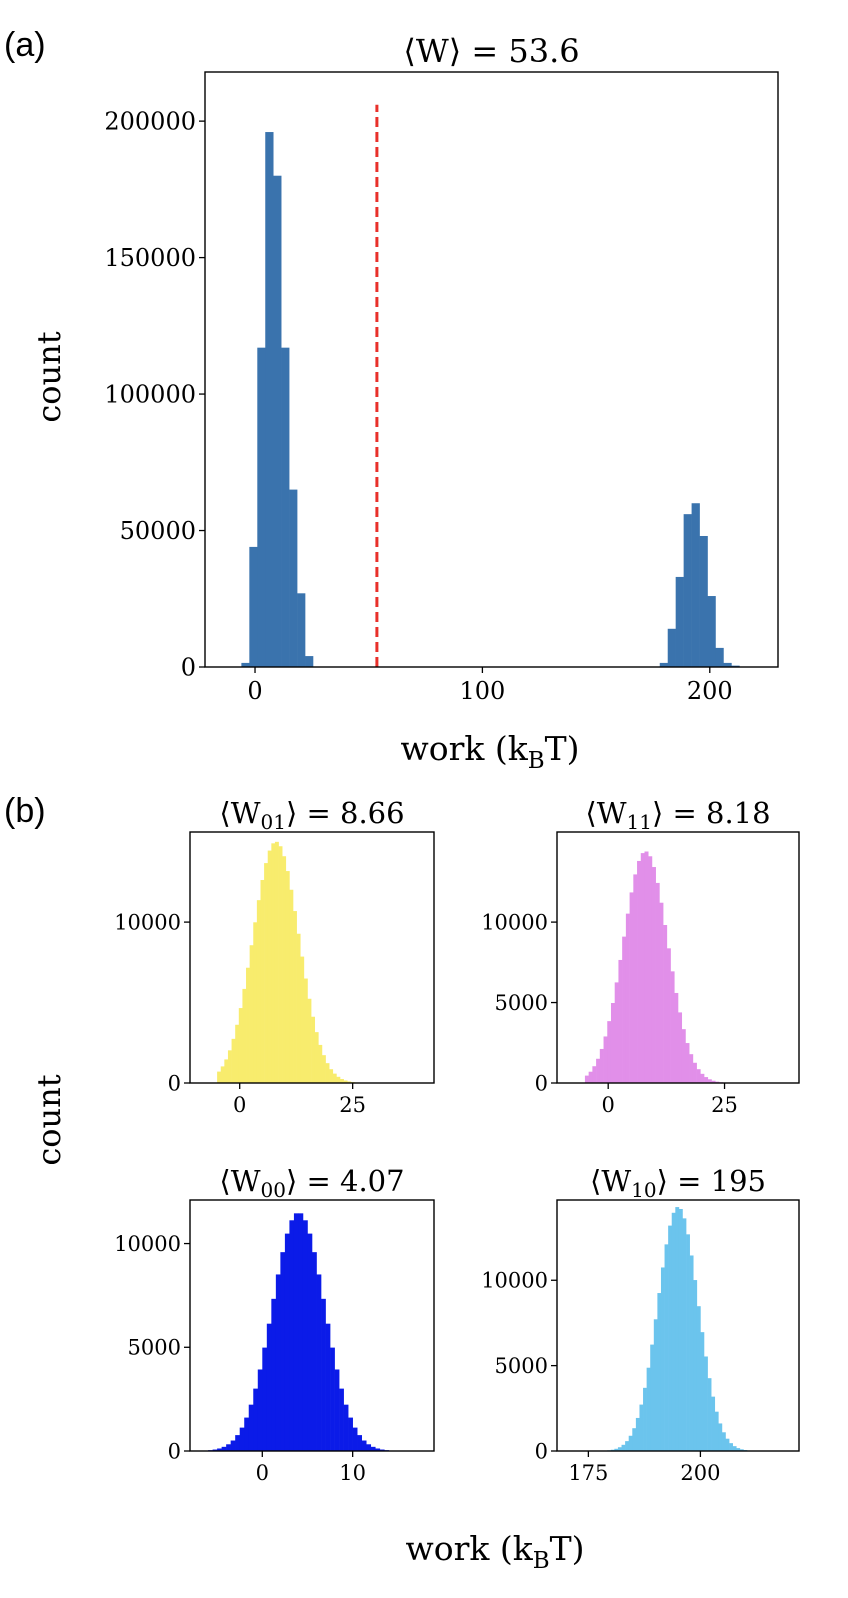  Describe the element at coordinates (682, 1329) in the screenshot. I see `bars-b4` at that location.